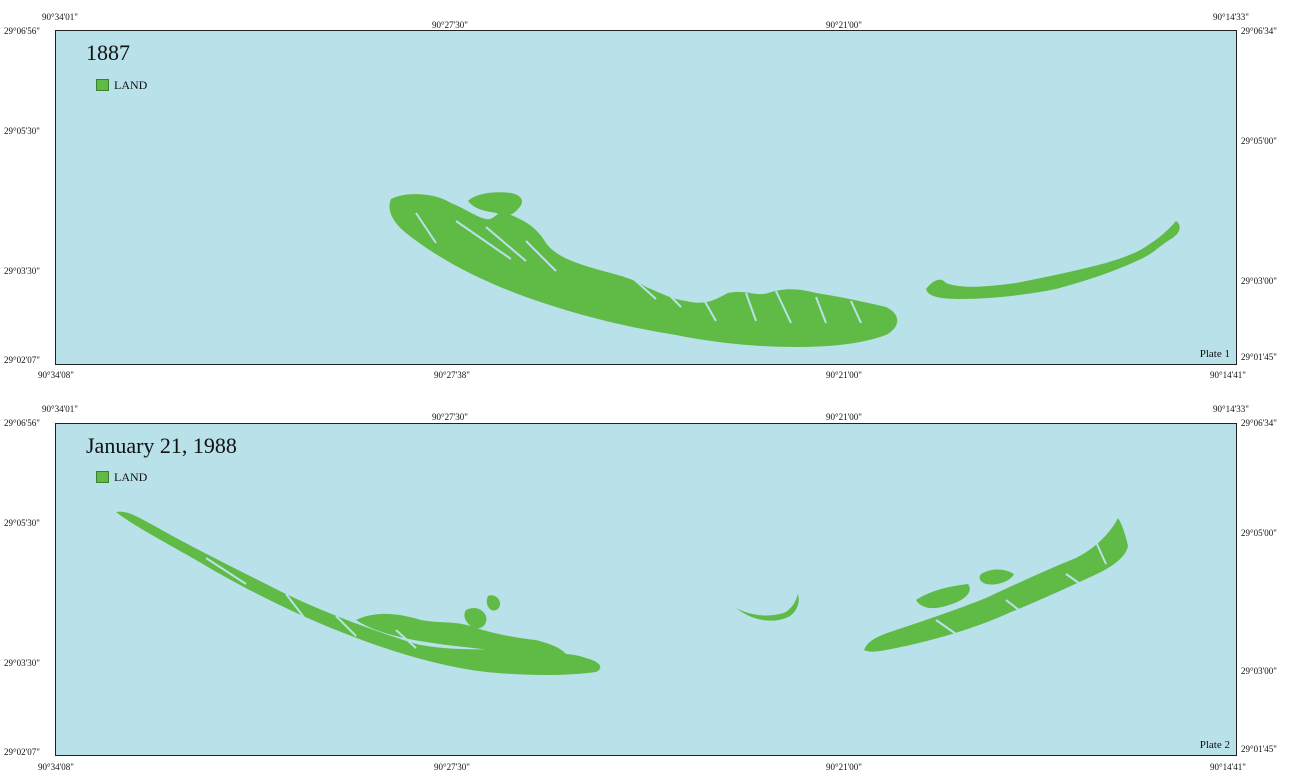  What do you see at coordinates (452, 375) in the screenshot?
I see `bottom-tick-2: 90°27'38"` at bounding box center [452, 375].